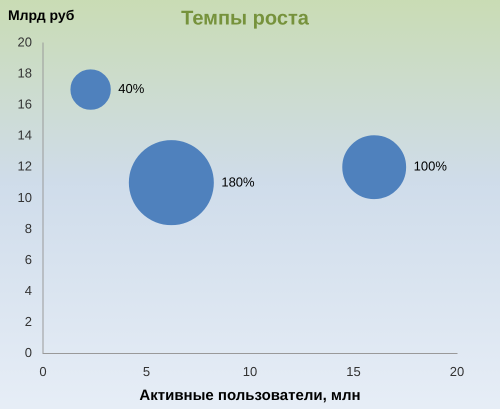 This screenshot has width=500, height=409. Describe the element at coordinates (25, 104) in the screenshot. I see `y-tick-label: 16` at that location.